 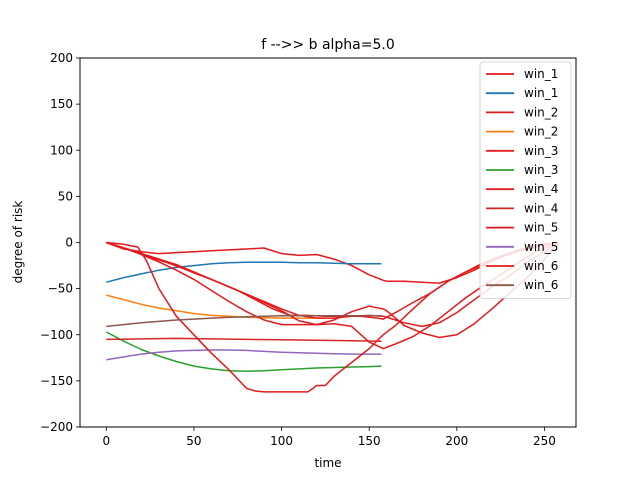 I want to click on x-tick-label: 100, so click(x=281, y=441).